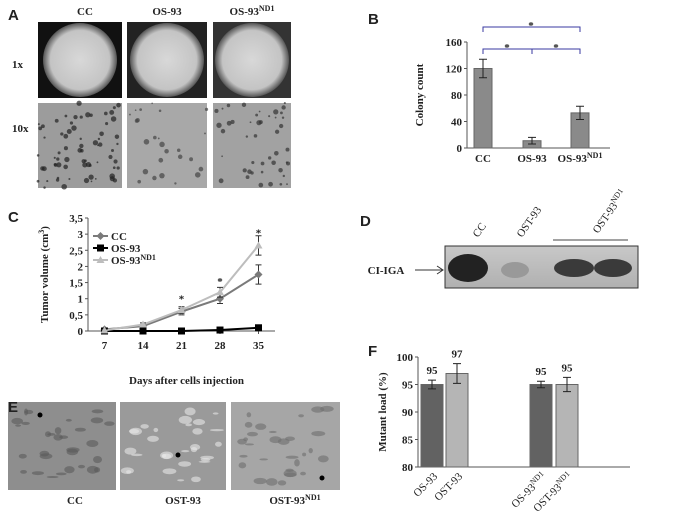  I want to click on panel-label: F, so click(372, 351).